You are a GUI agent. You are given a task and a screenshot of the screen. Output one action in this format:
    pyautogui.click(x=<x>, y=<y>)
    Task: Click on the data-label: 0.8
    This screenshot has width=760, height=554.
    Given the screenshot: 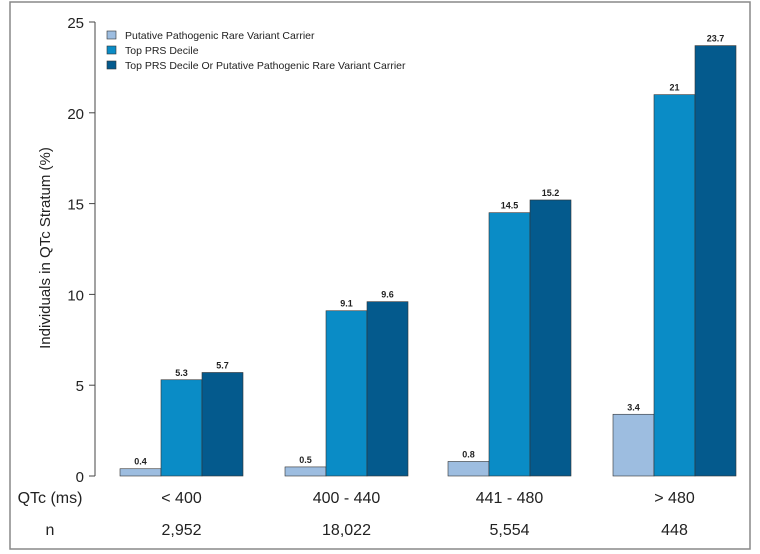 What is the action you would take?
    pyautogui.click(x=468, y=454)
    